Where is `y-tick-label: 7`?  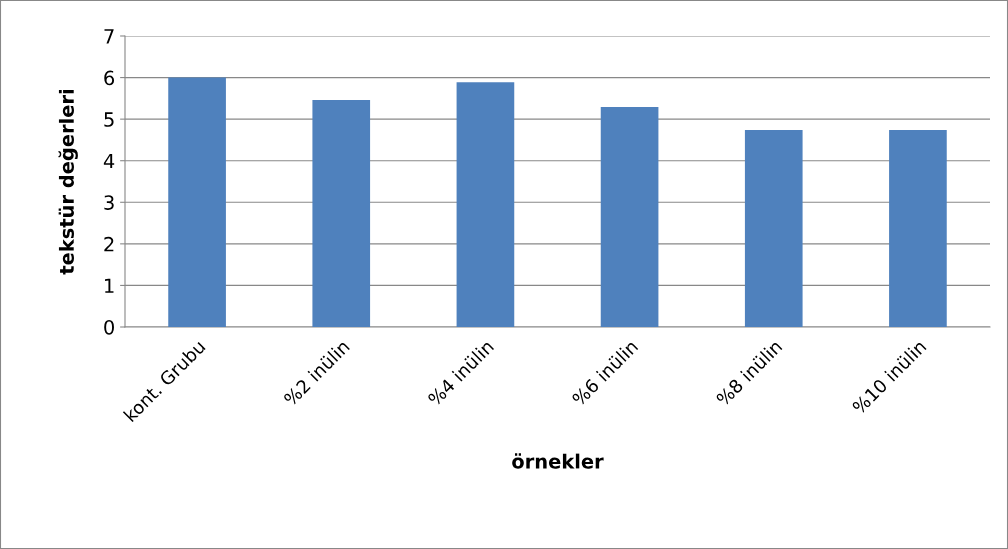
y-tick-label: 7 is located at coordinates (109, 36).